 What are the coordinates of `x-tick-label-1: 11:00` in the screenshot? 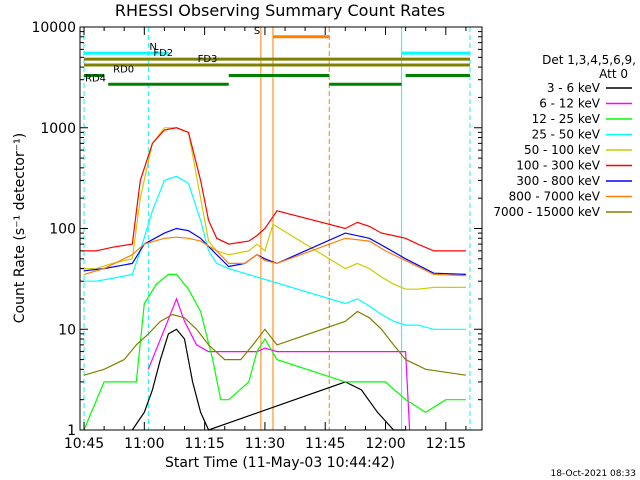 It's located at (144, 444).